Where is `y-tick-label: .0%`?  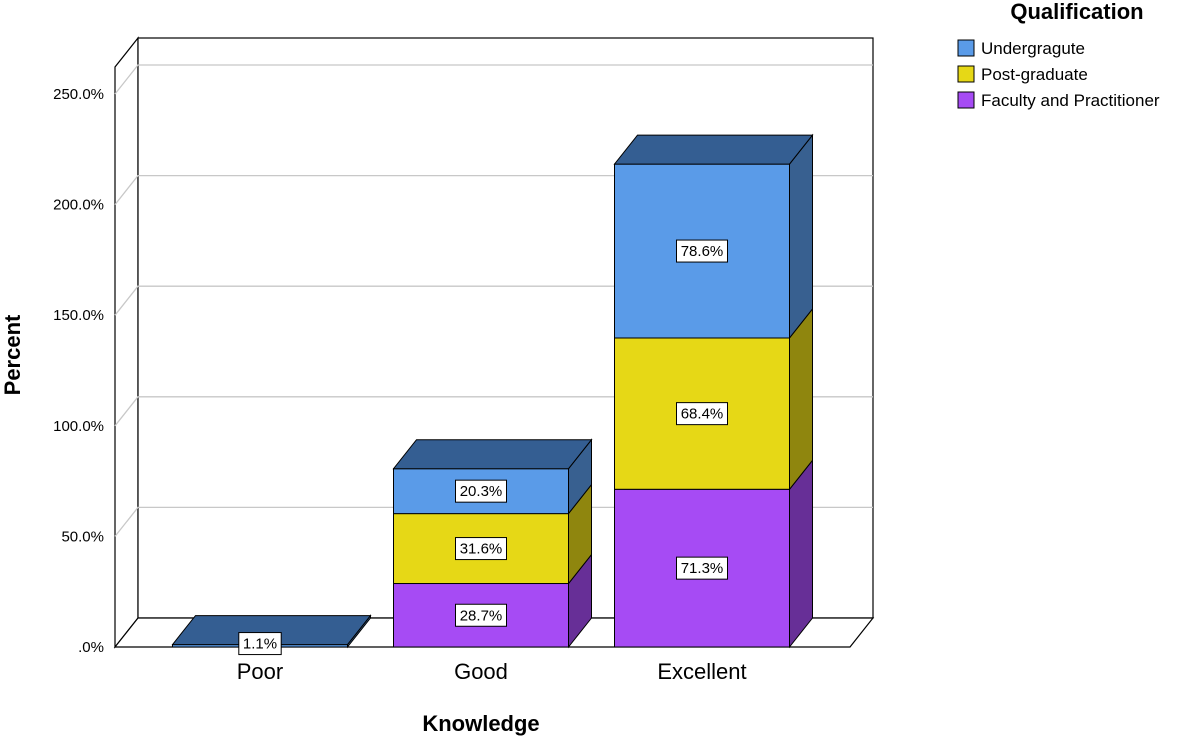 y-tick-label: .0% is located at coordinates (91, 647).